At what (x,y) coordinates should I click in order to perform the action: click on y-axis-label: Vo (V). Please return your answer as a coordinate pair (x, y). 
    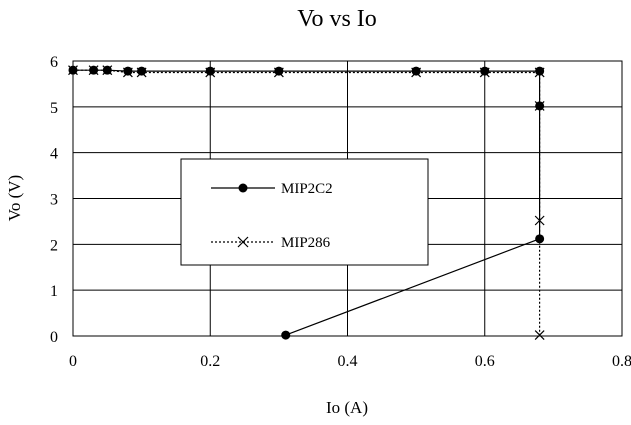
    Looking at the image, I should click on (14, 198).